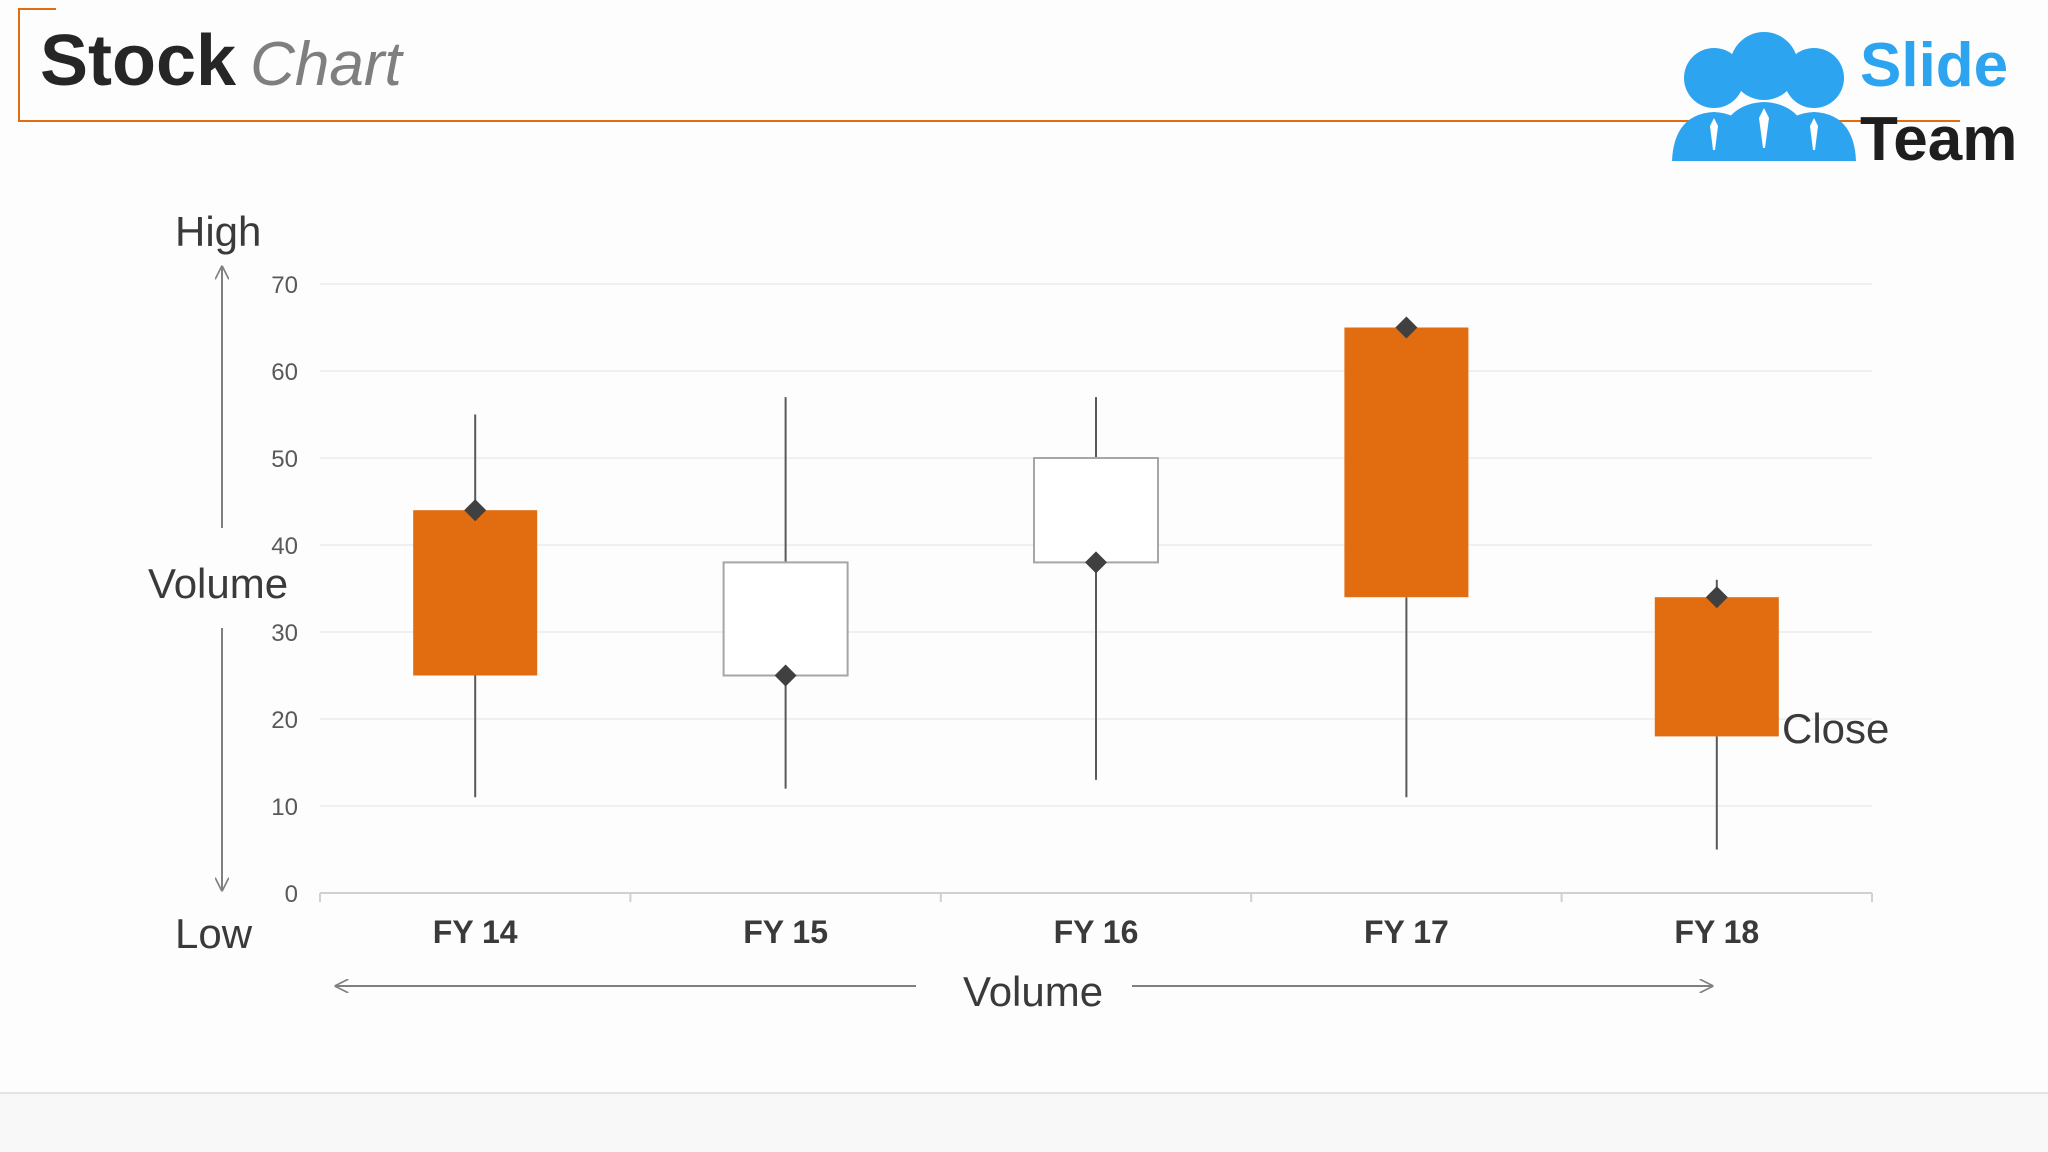 The height and width of the screenshot is (1152, 2048). What do you see at coordinates (214, 933) in the screenshot?
I see `label-low: Low` at bounding box center [214, 933].